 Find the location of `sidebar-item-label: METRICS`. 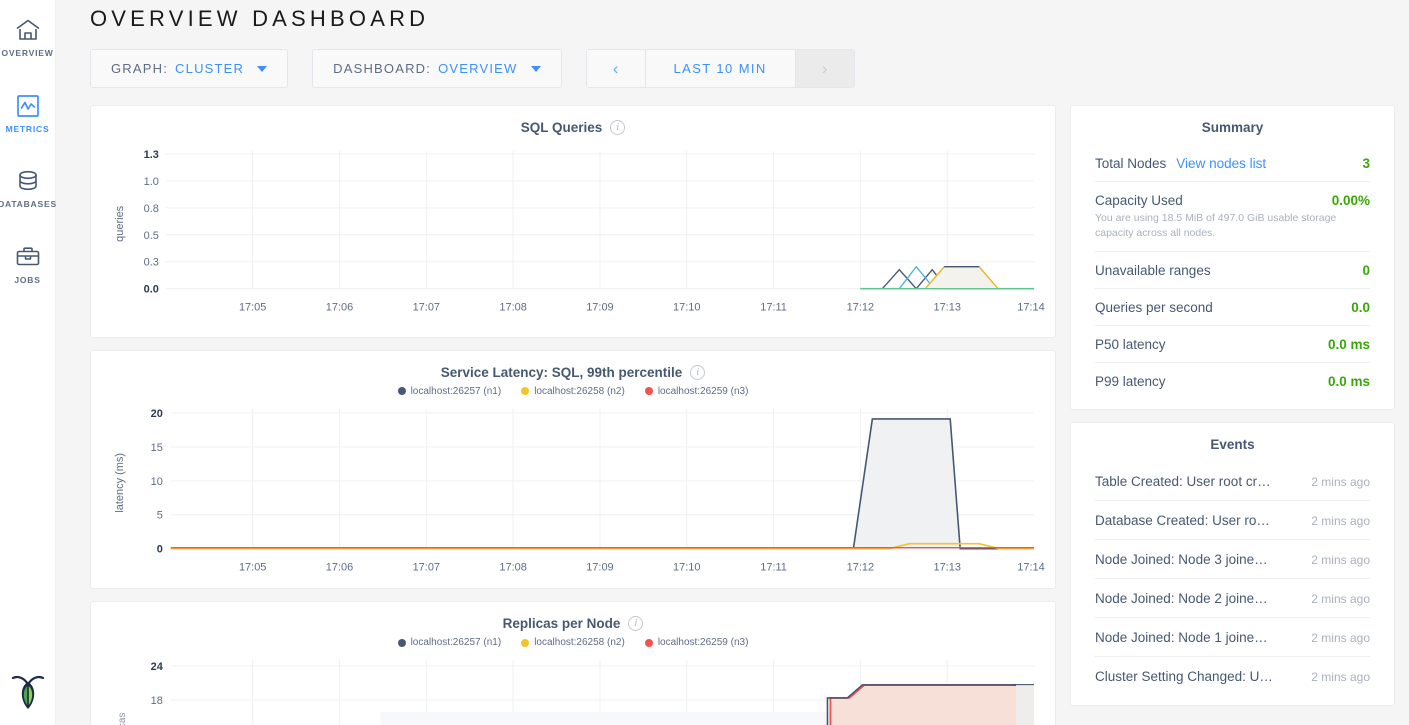

sidebar-item-label: METRICS is located at coordinates (27, 128).